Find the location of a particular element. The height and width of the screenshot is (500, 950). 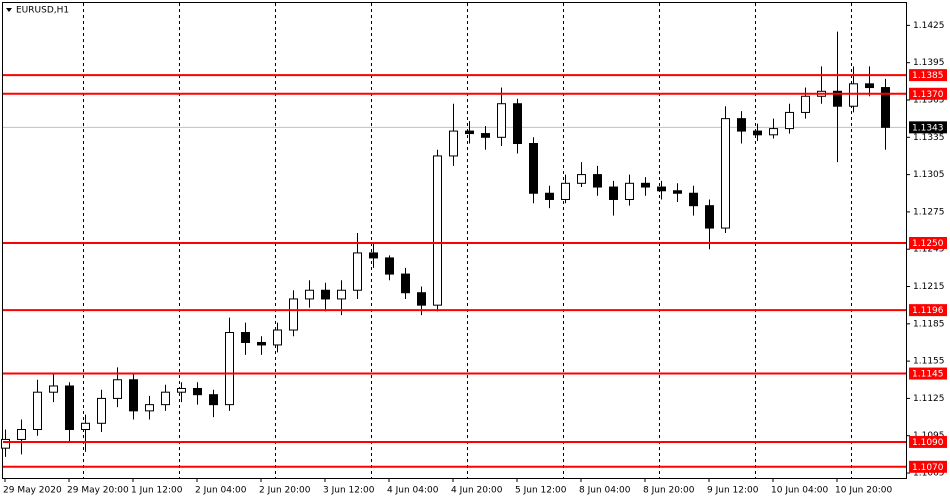

x-tick-label: 29 May 20:00 is located at coordinates (98, 491).